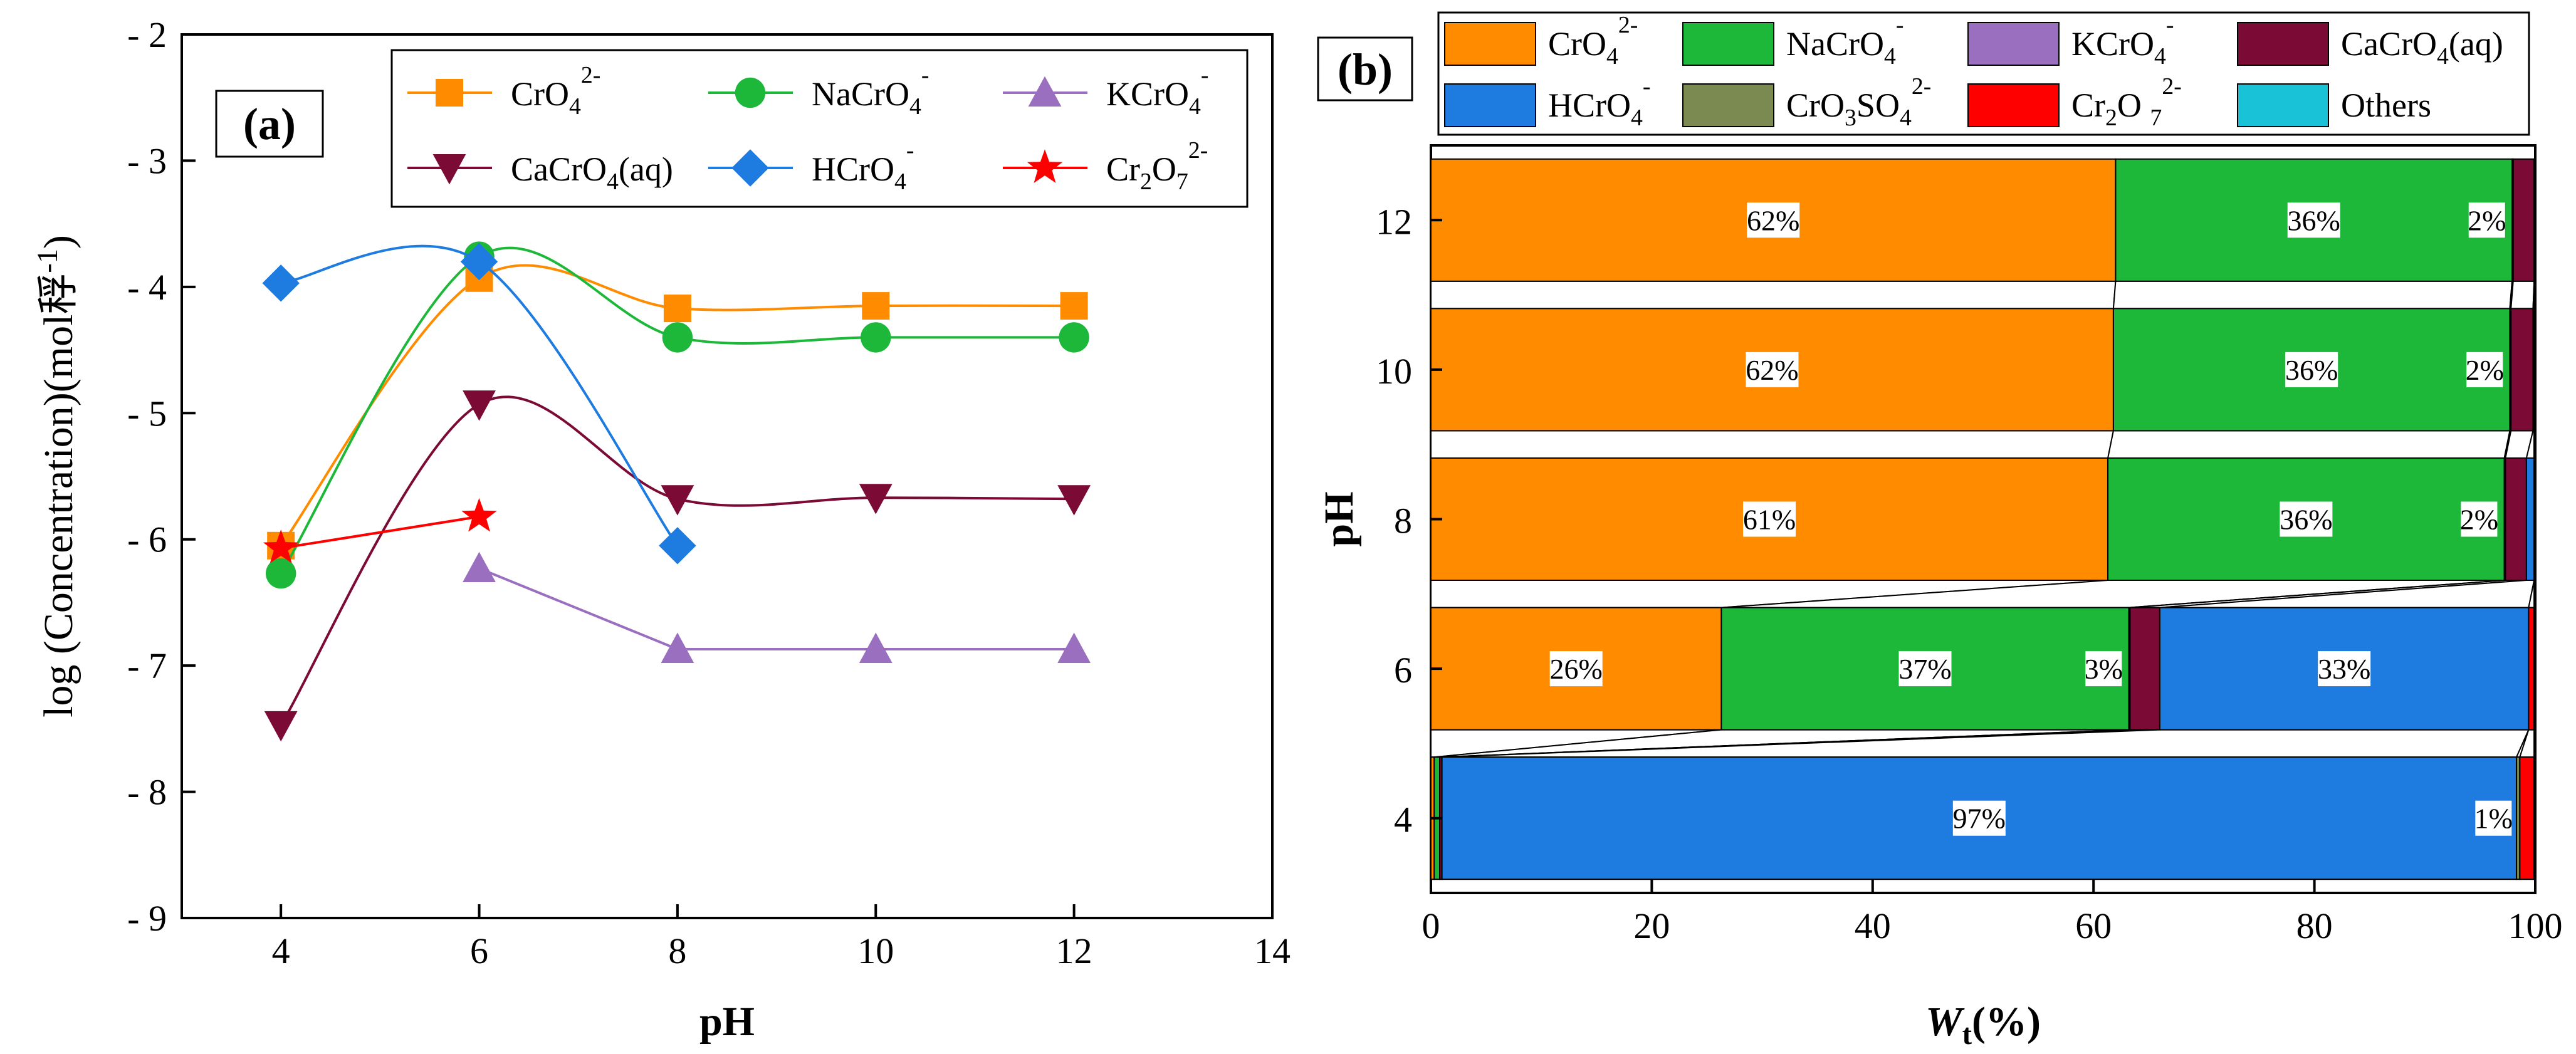 This screenshot has height=1054, width=2576. I want to click on x-tick-label: 10, so click(875, 951).